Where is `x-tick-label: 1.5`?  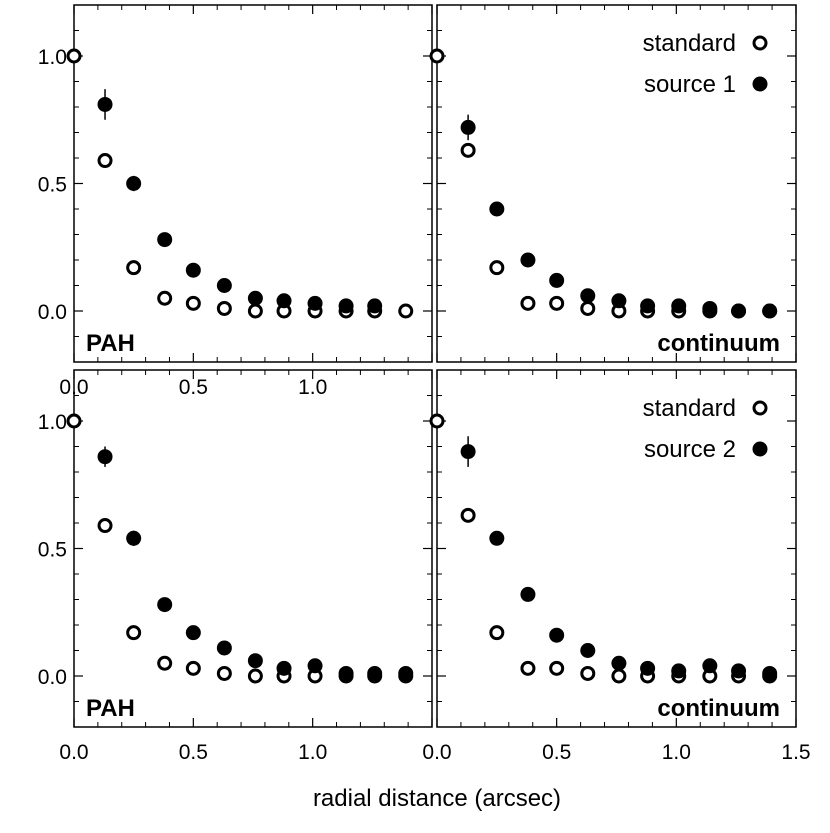 x-tick-label: 1.5 is located at coordinates (795, 752).